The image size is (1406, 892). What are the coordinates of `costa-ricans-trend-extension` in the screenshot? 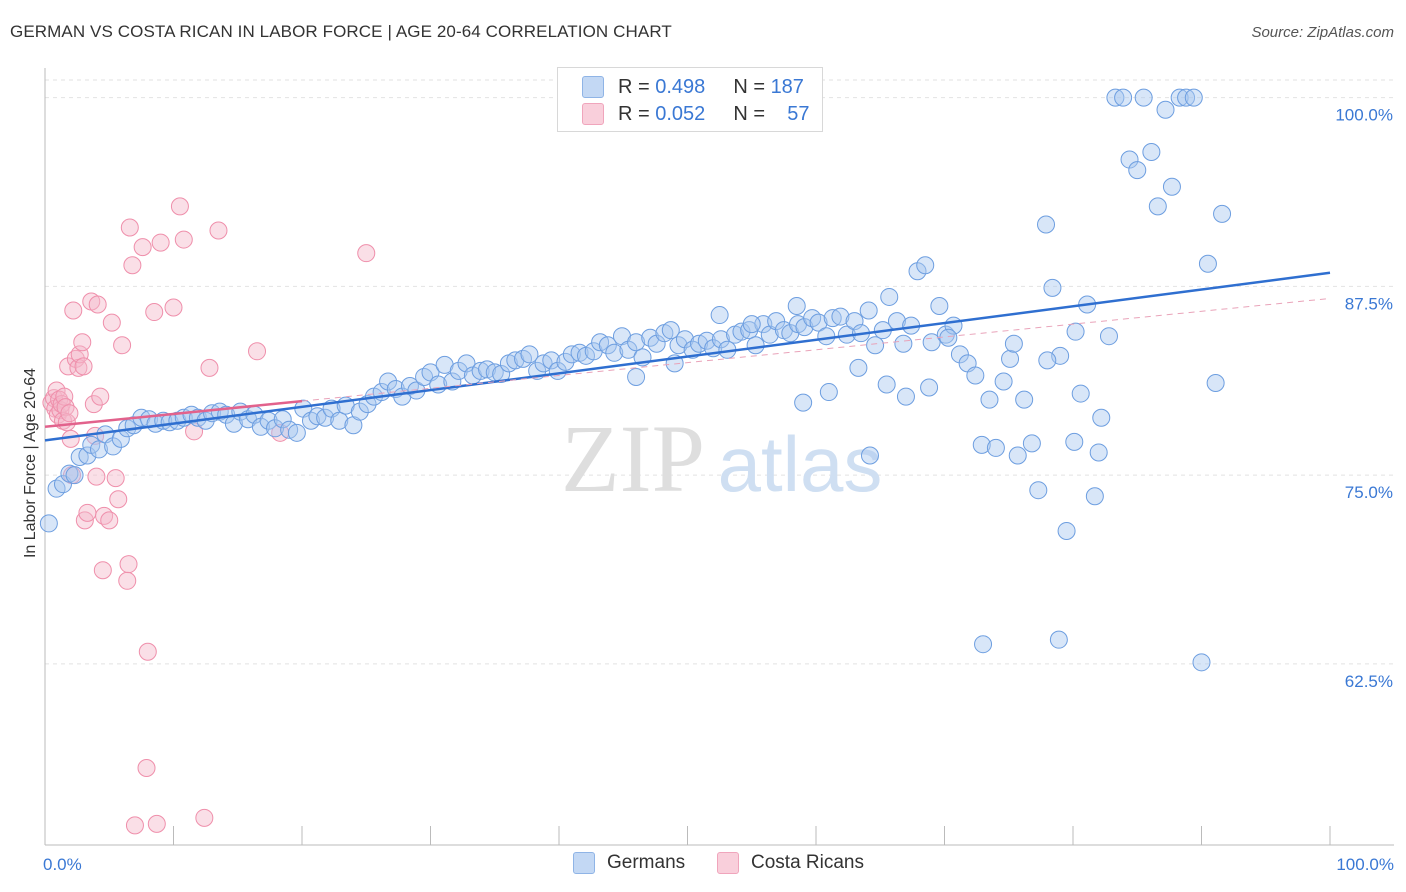 It's located at (816, 349).